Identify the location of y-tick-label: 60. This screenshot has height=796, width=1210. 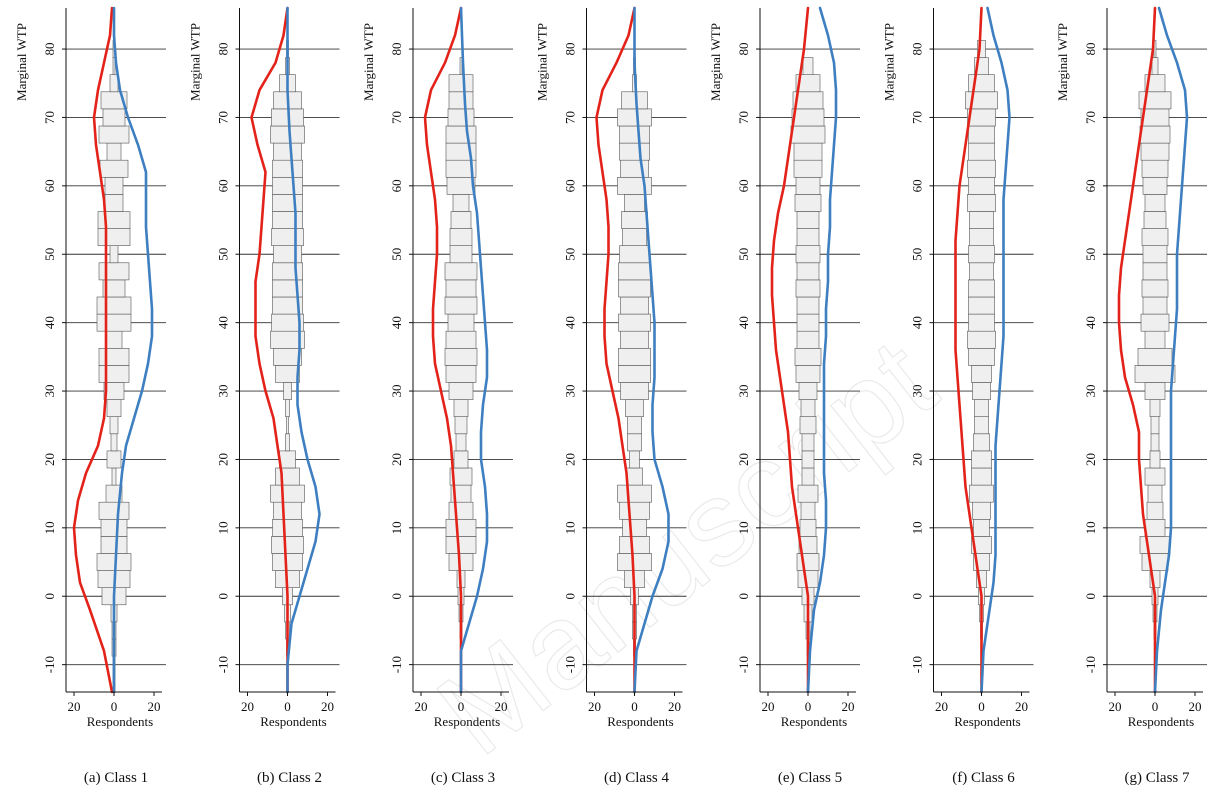
(1090, 185).